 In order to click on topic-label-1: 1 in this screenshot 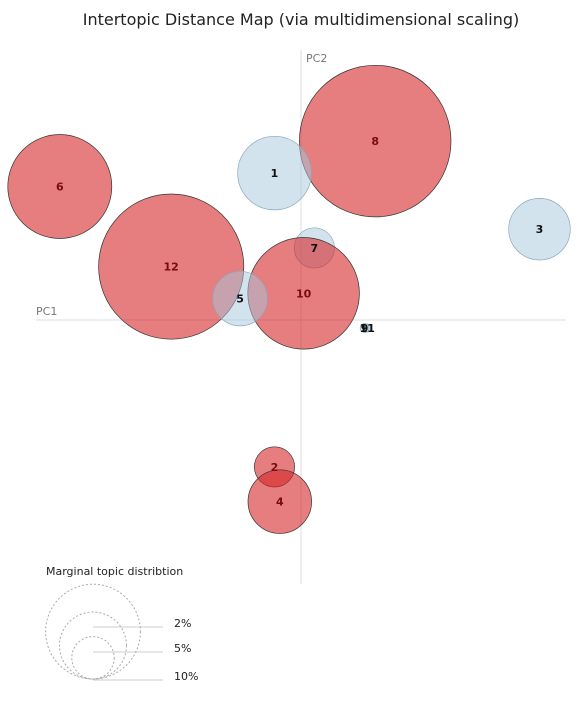, I will do `click(275, 173)`.